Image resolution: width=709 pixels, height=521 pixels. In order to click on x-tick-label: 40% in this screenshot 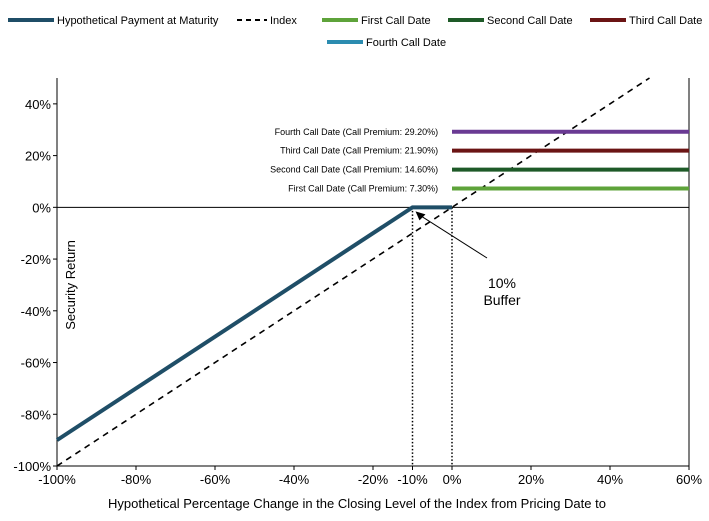, I will do `click(610, 479)`.